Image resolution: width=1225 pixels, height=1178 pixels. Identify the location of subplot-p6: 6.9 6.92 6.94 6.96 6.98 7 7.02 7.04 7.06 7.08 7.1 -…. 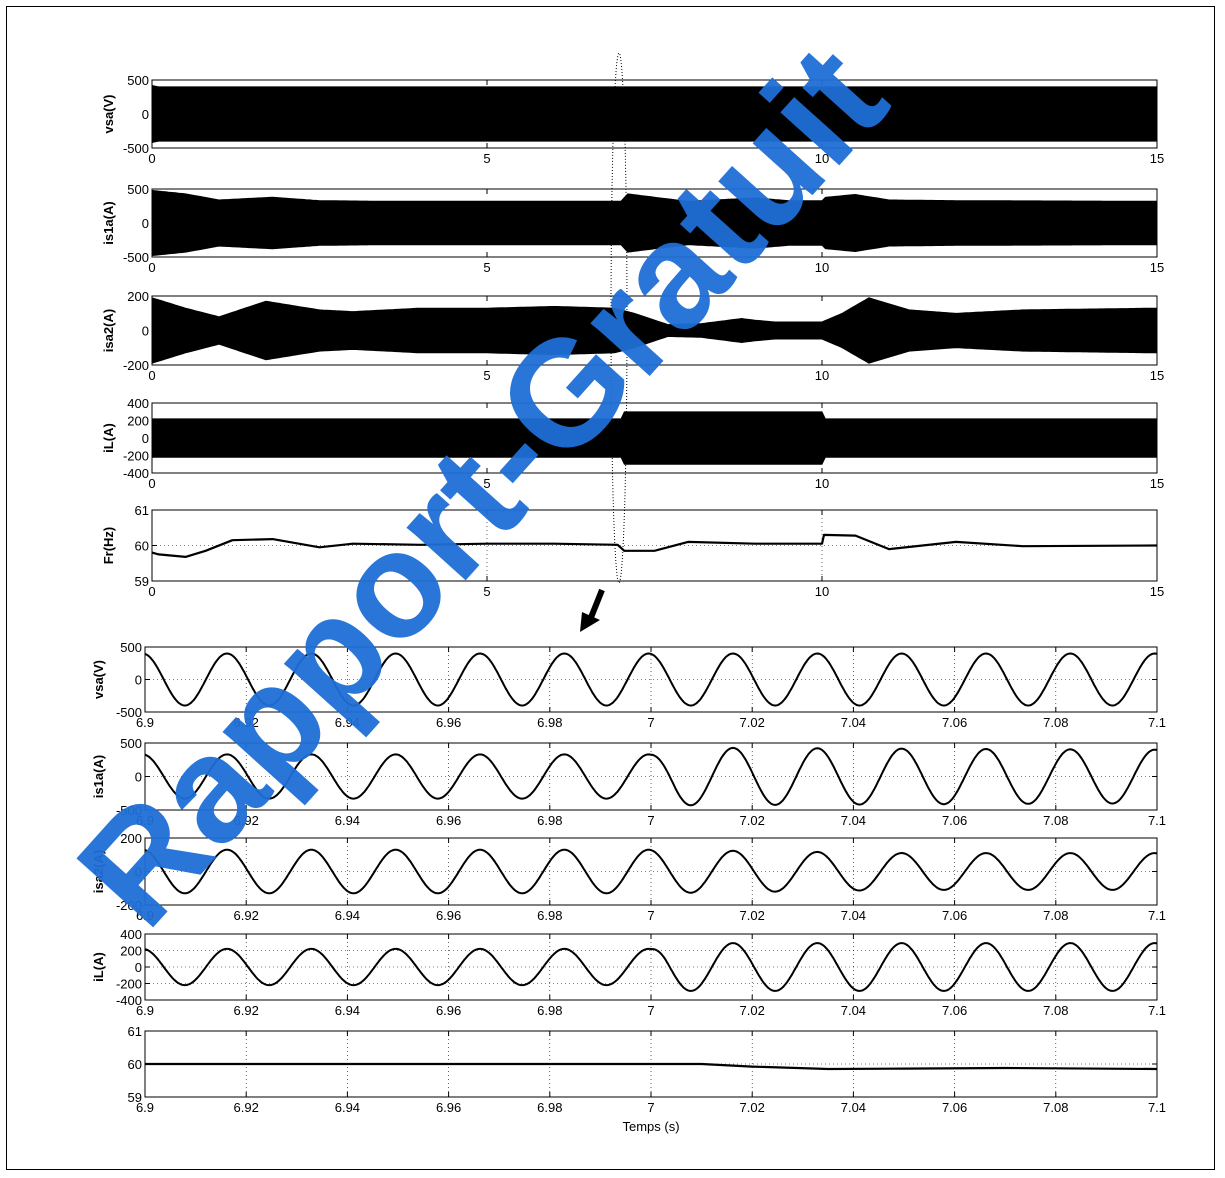
(628, 685).